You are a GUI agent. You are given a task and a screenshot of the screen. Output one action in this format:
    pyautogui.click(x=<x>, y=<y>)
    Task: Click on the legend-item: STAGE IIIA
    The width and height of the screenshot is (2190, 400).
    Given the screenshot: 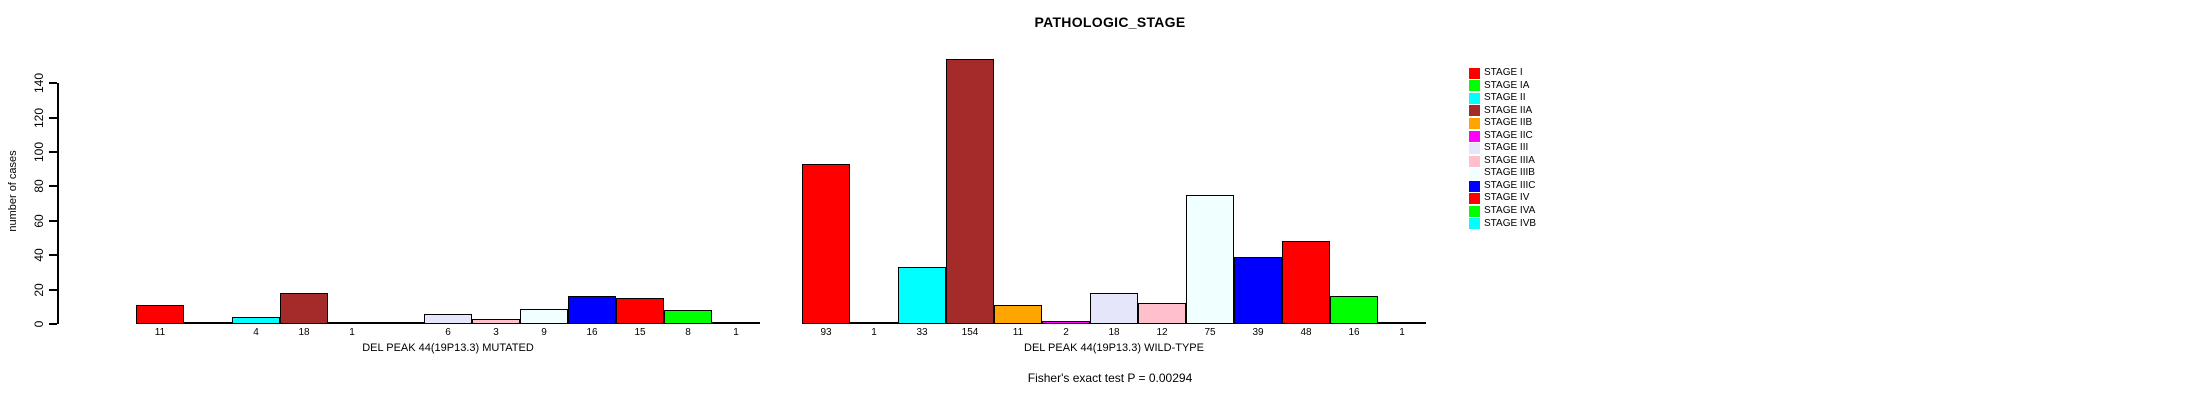 What is the action you would take?
    pyautogui.click(x=1502, y=161)
    